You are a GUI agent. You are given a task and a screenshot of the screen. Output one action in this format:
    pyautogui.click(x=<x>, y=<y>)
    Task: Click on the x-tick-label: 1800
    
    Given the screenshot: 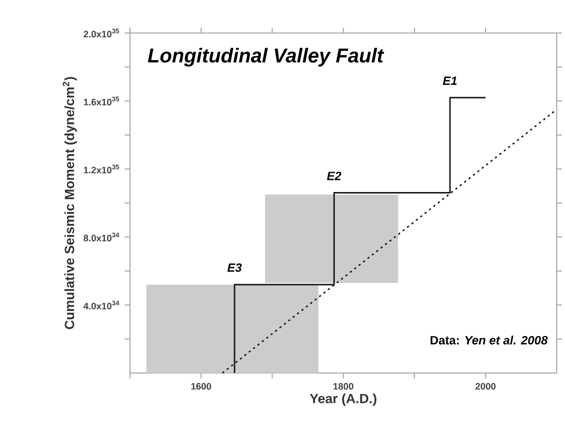 What is the action you would take?
    pyautogui.click(x=344, y=386)
    